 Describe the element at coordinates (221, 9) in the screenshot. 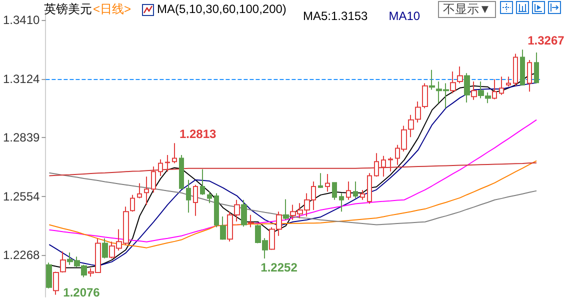

I see `annotation: MA(5,10,30,60,100,200)` at that location.